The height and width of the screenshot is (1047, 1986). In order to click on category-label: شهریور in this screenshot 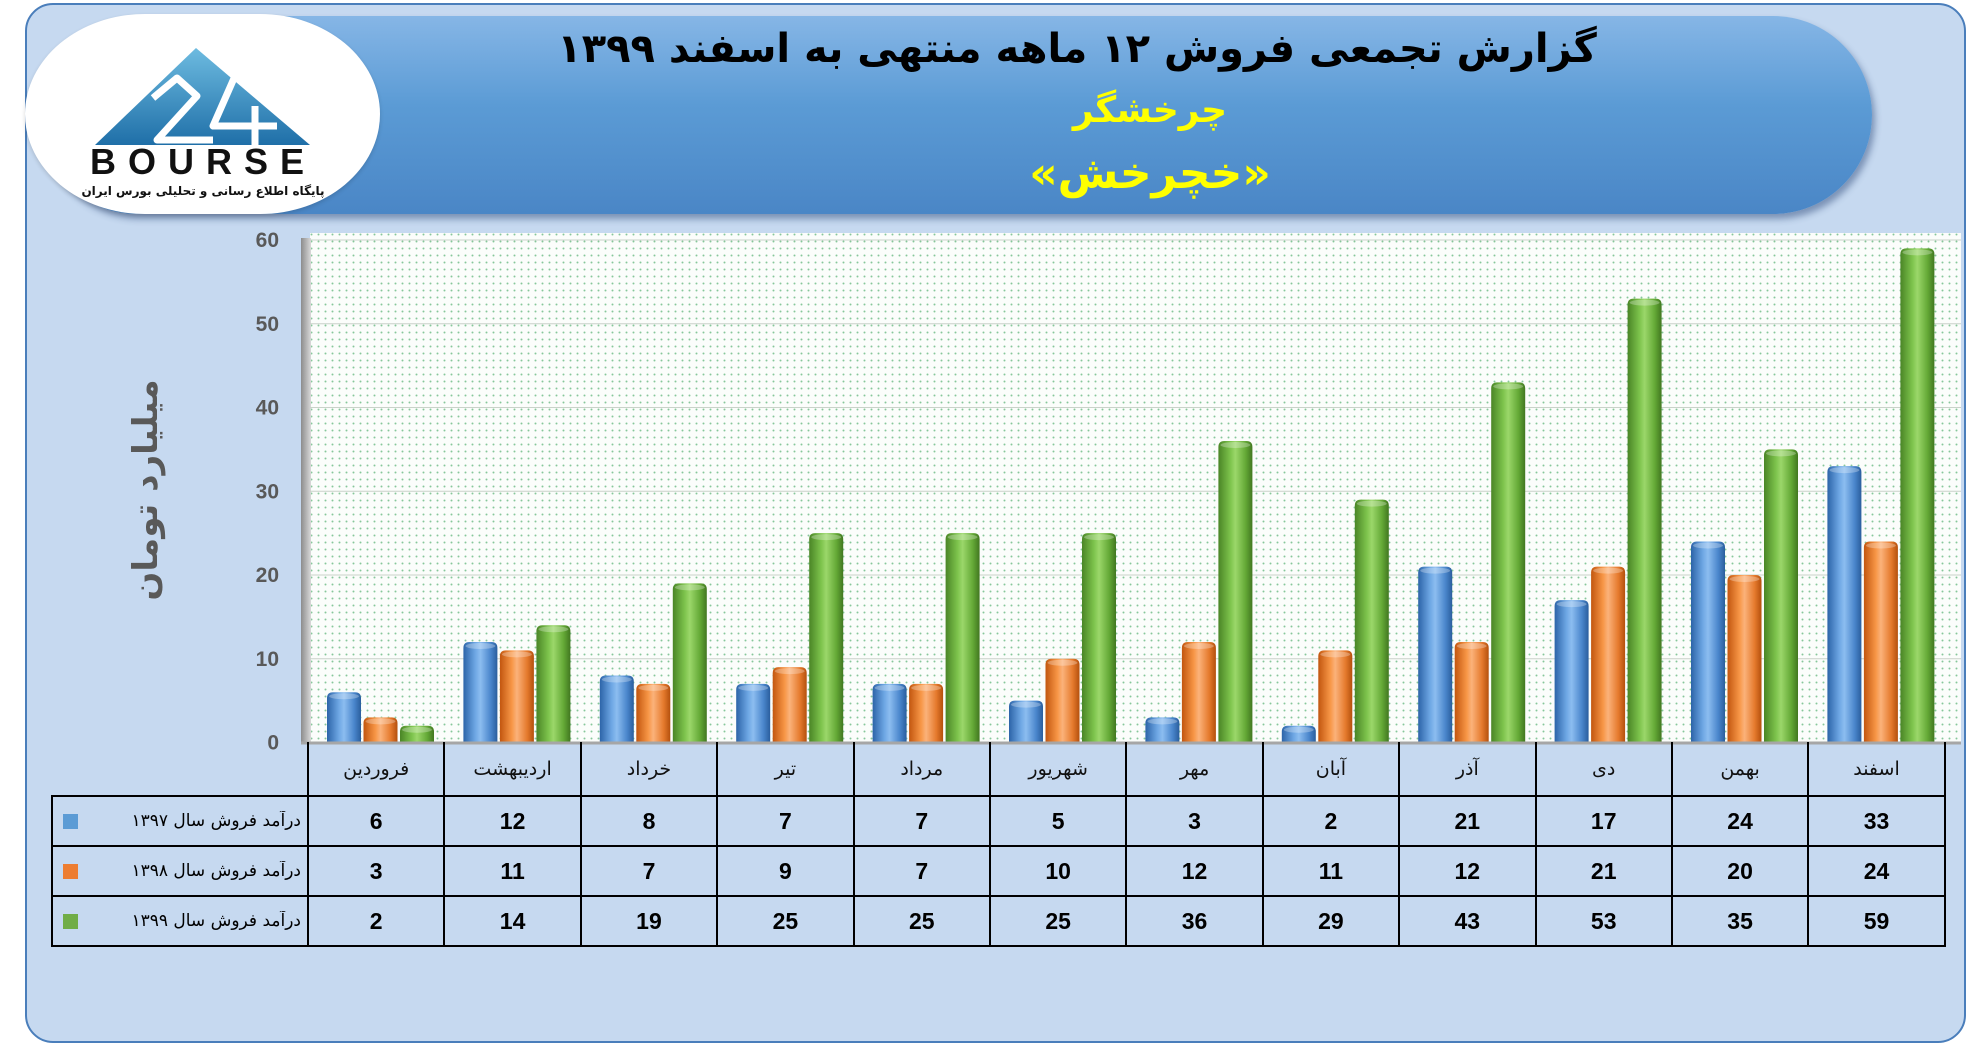, I will do `click(1058, 769)`.